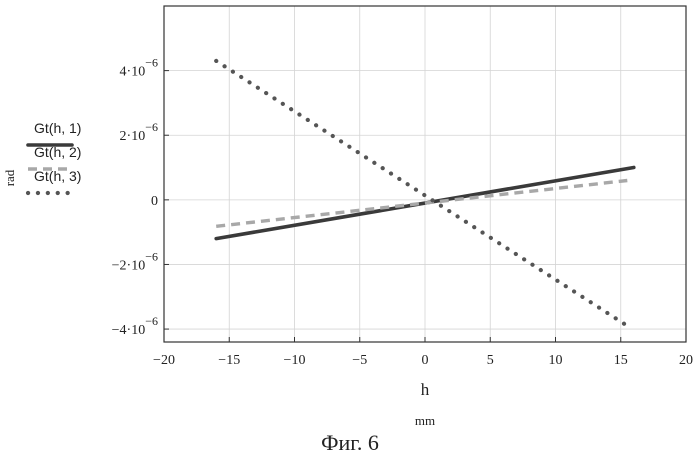  I want to click on y-tick-label: 0, so click(154, 201).